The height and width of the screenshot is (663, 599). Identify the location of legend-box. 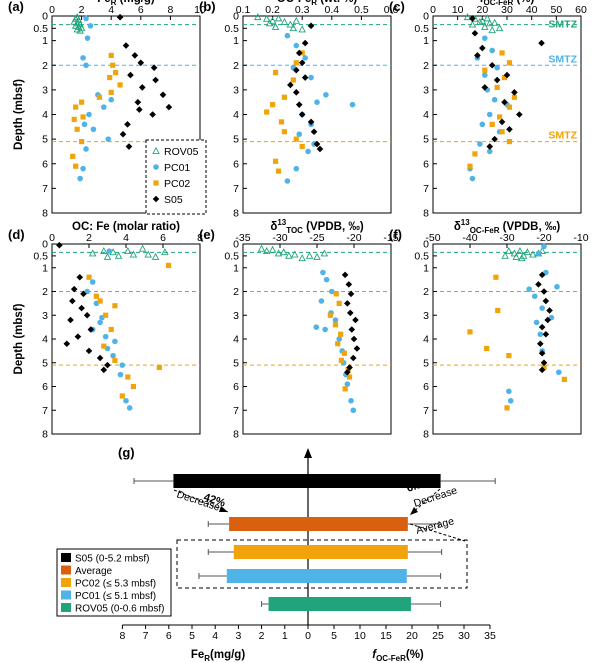
(176, 177).